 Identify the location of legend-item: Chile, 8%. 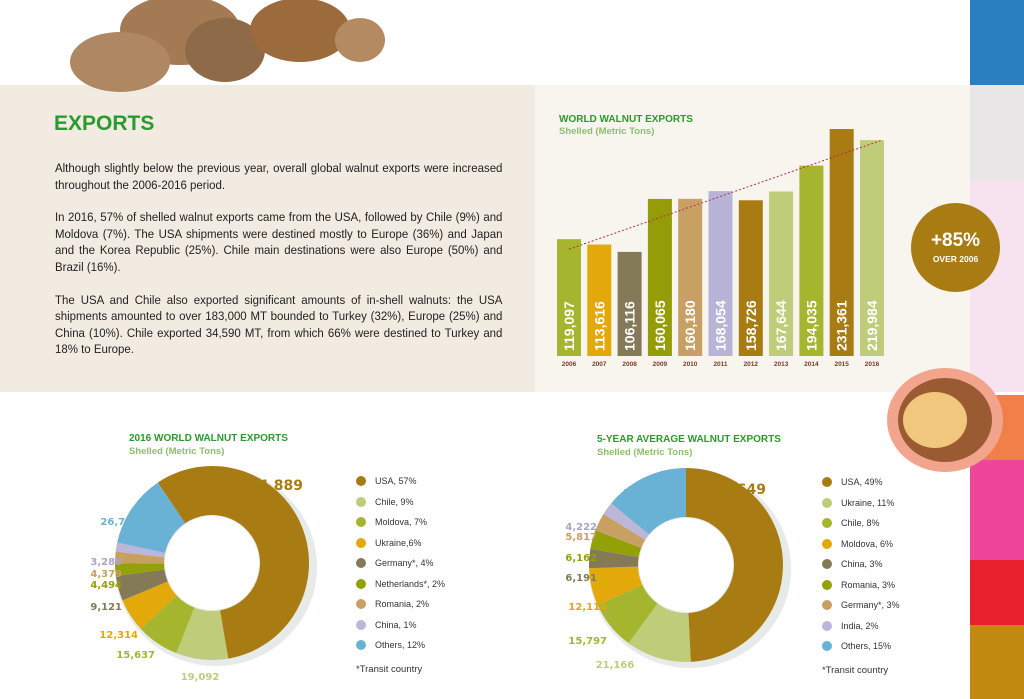
(861, 523).